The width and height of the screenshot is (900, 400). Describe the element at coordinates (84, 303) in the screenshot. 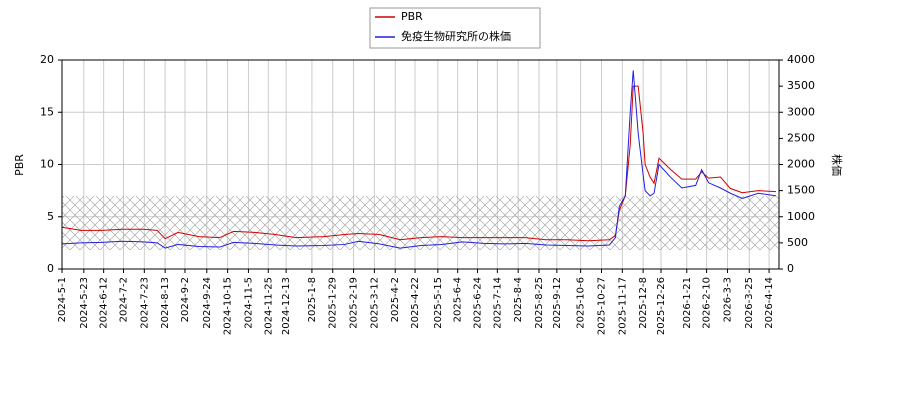

I see `x-tick-label: 2024-5-23` at that location.